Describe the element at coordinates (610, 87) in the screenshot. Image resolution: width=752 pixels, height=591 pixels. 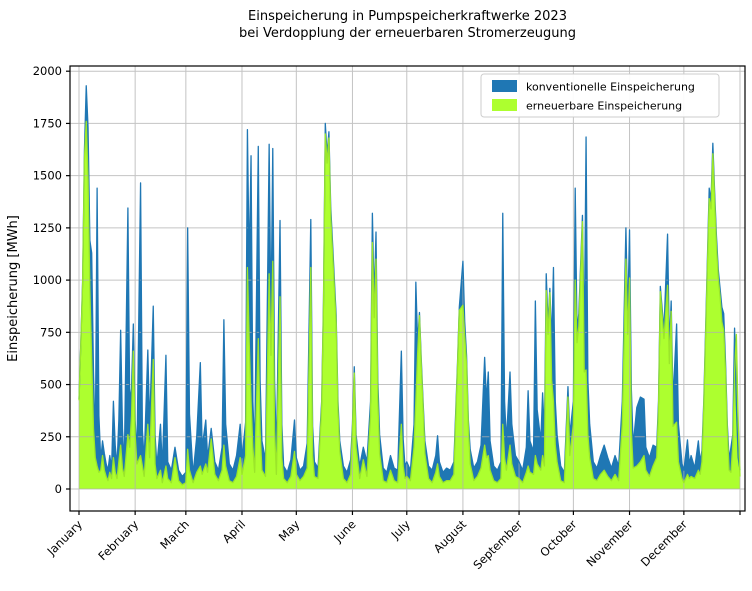
I see `legend-label: konventionelle Einspeicherung` at that location.